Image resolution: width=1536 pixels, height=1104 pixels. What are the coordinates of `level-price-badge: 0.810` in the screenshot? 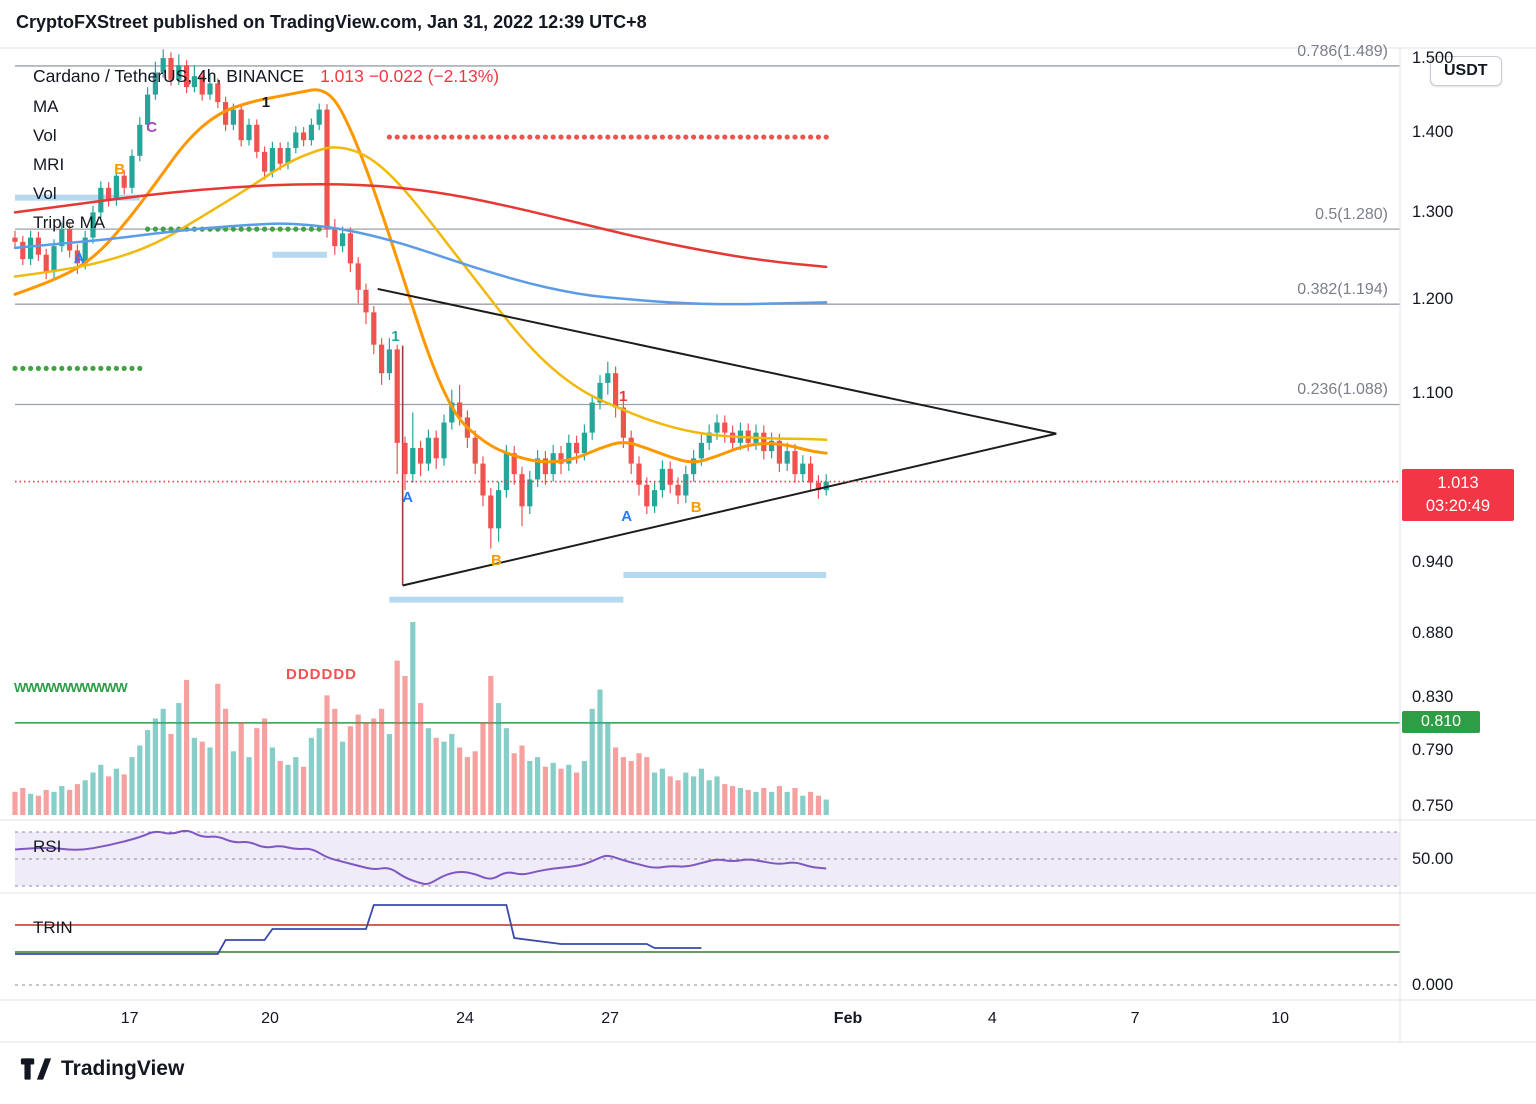 It's located at (1441, 721).